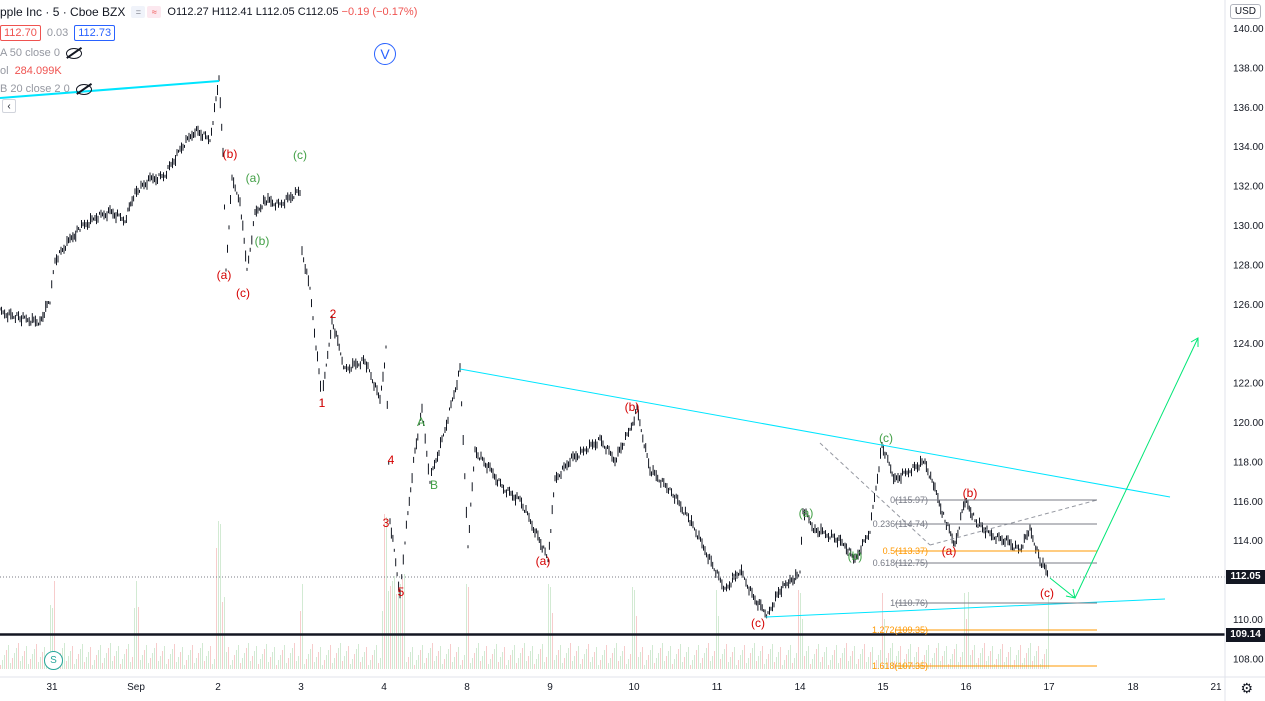  Describe the element at coordinates (9, 106) in the screenshot. I see `collapse-legend-icon: ‹` at that location.